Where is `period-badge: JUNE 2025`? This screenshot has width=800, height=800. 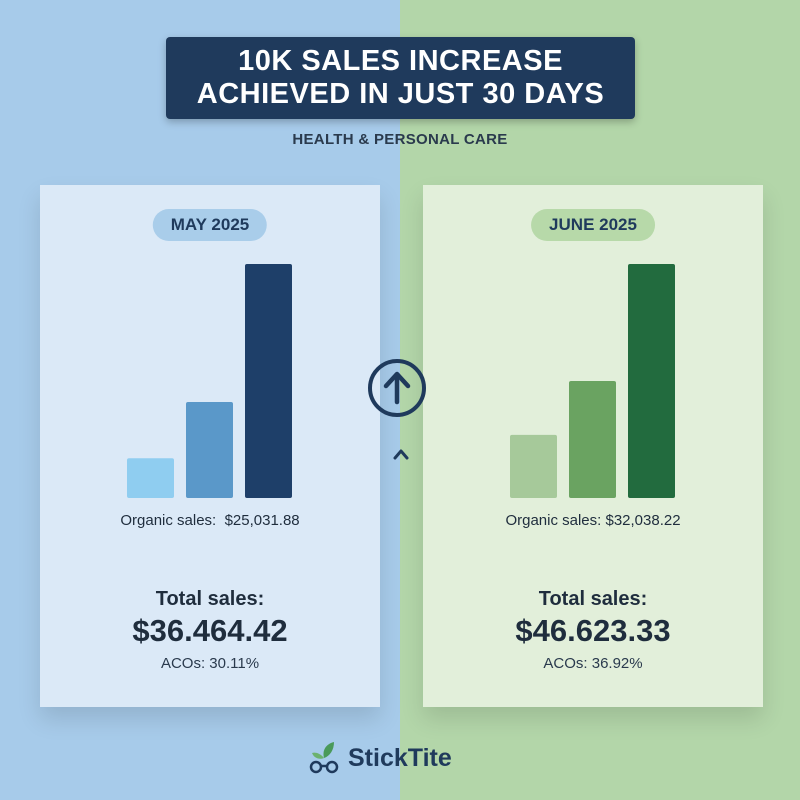 period-badge: JUNE 2025 is located at coordinates (593, 225).